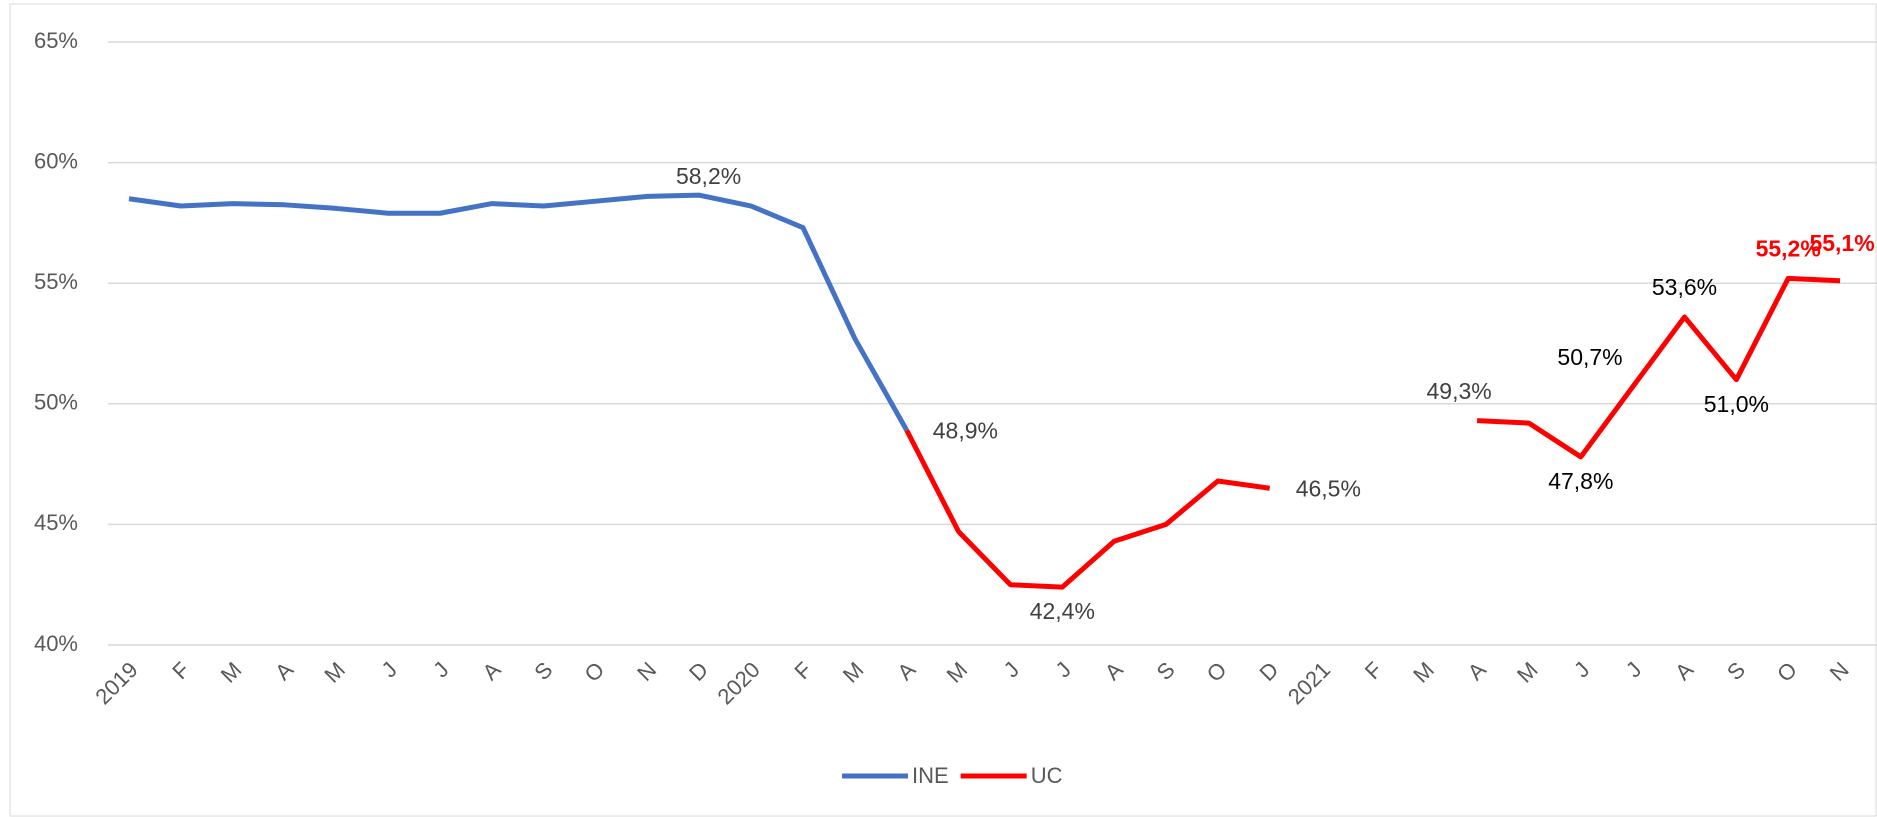 The image size is (1877, 817). Describe the element at coordinates (1580, 481) in the screenshot. I see `data-label: 47,8%` at that location.